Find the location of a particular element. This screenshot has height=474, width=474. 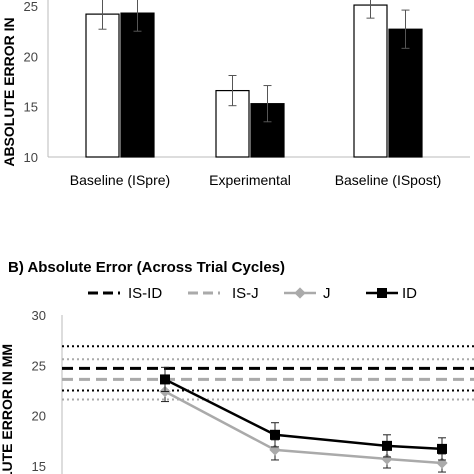

y-tick-label: 30 is located at coordinates (39, 315).